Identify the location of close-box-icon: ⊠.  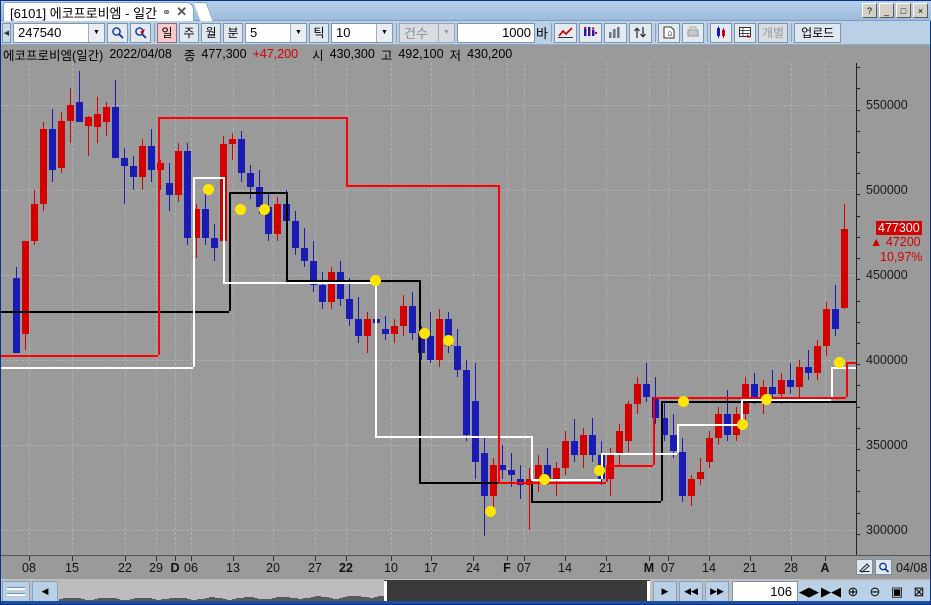
(919, 591).